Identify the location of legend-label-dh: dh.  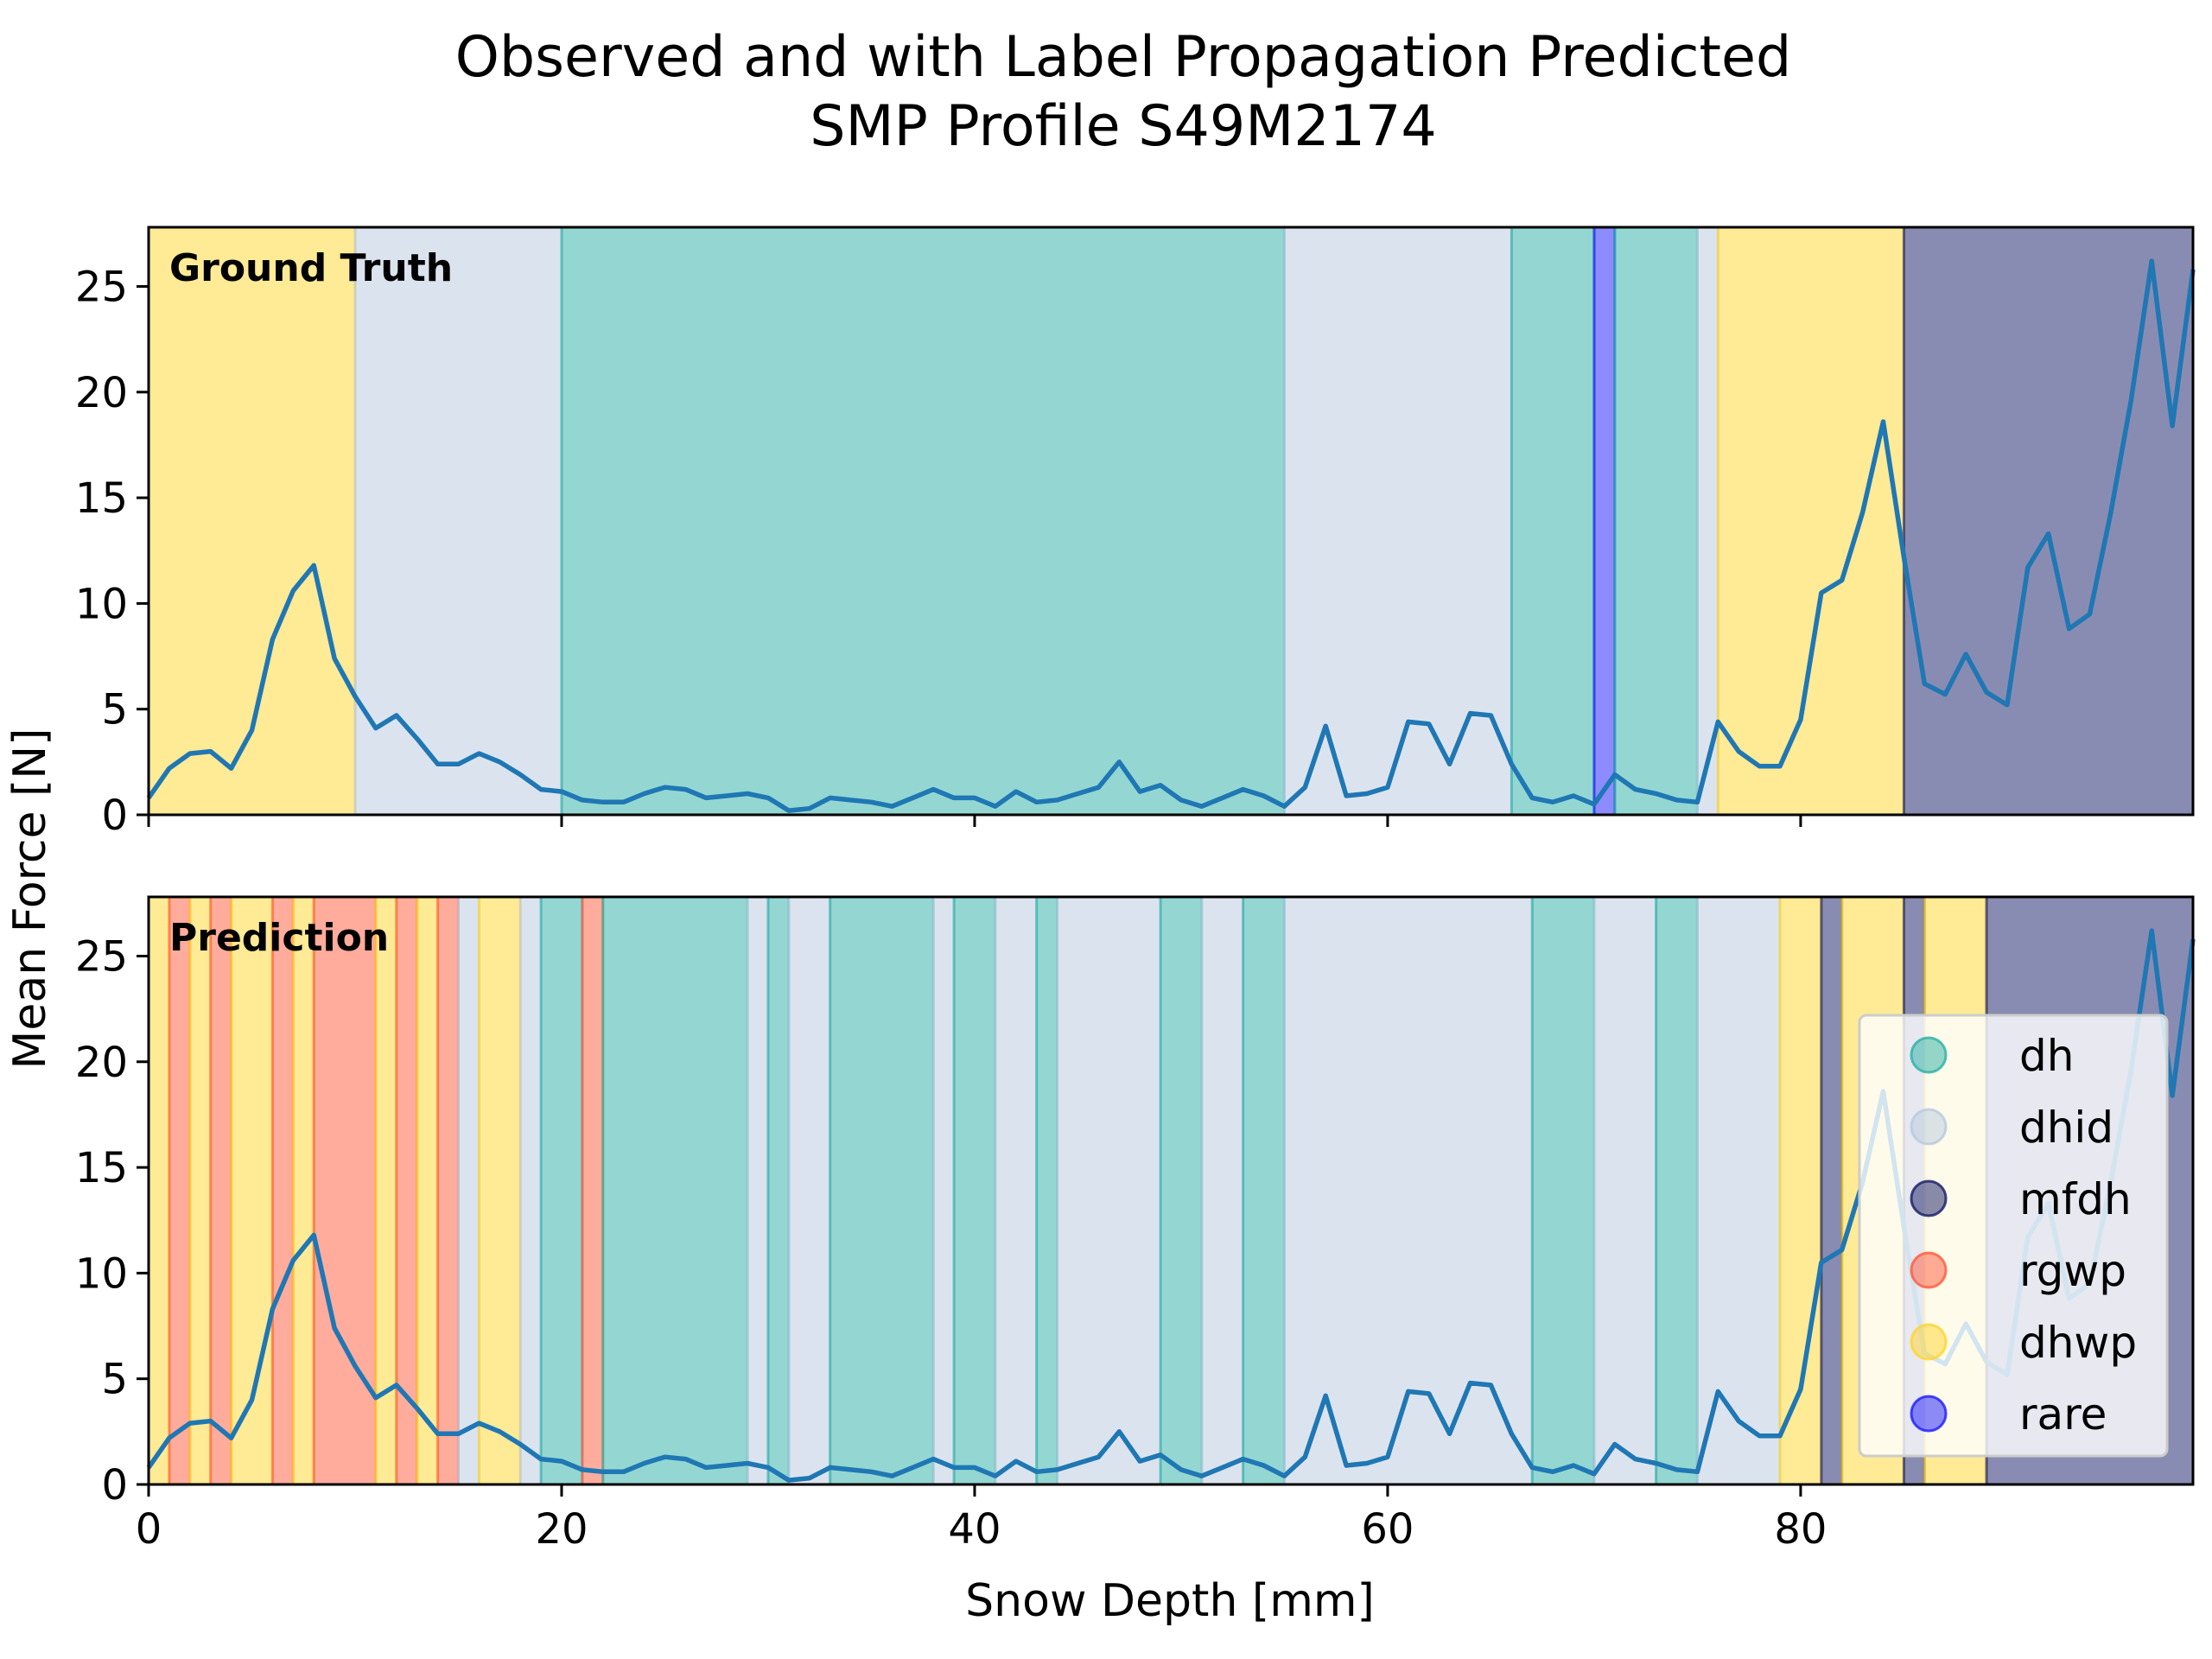
(2046, 1056).